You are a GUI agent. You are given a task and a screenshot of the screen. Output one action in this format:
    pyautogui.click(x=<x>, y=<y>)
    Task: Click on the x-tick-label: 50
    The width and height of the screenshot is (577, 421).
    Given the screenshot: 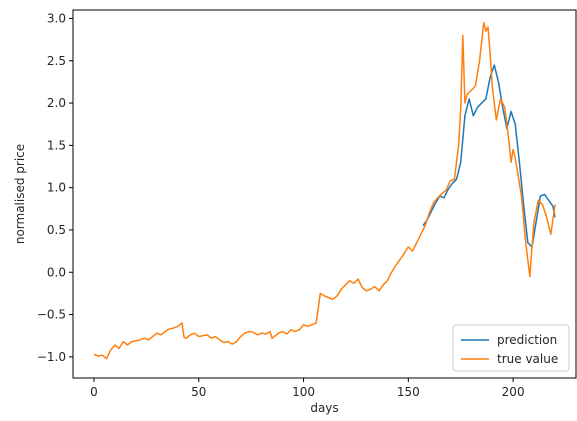 What is the action you would take?
    pyautogui.click(x=198, y=392)
    